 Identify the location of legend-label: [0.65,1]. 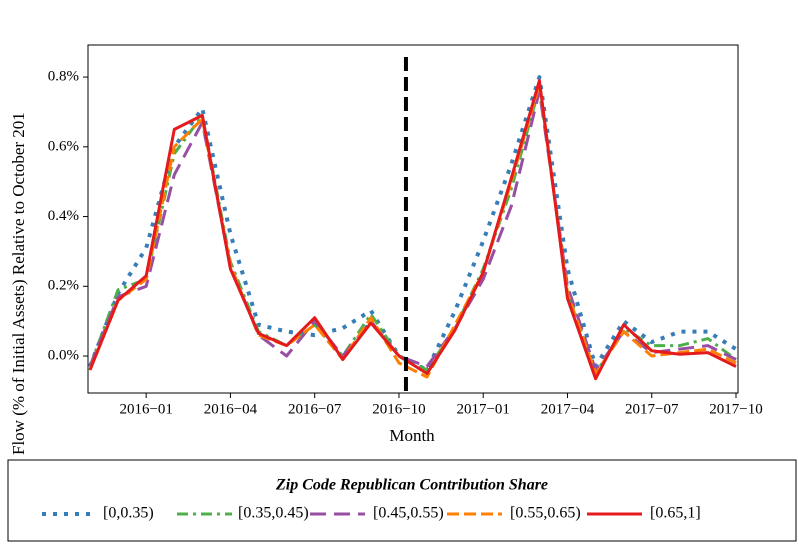
(675, 513).